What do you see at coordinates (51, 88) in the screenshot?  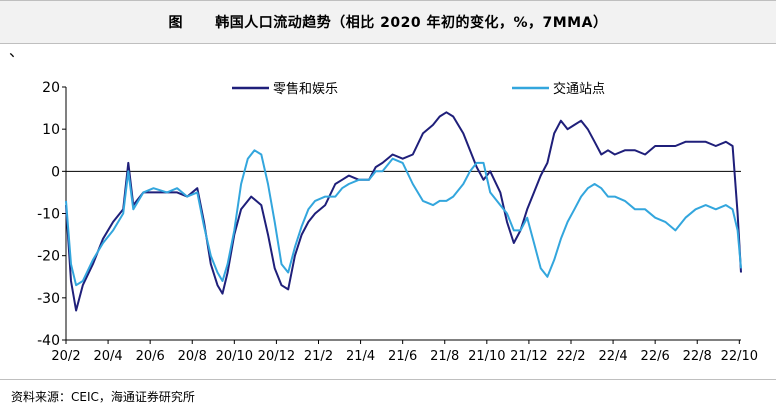 I see `y-tick-label: 20` at bounding box center [51, 88].